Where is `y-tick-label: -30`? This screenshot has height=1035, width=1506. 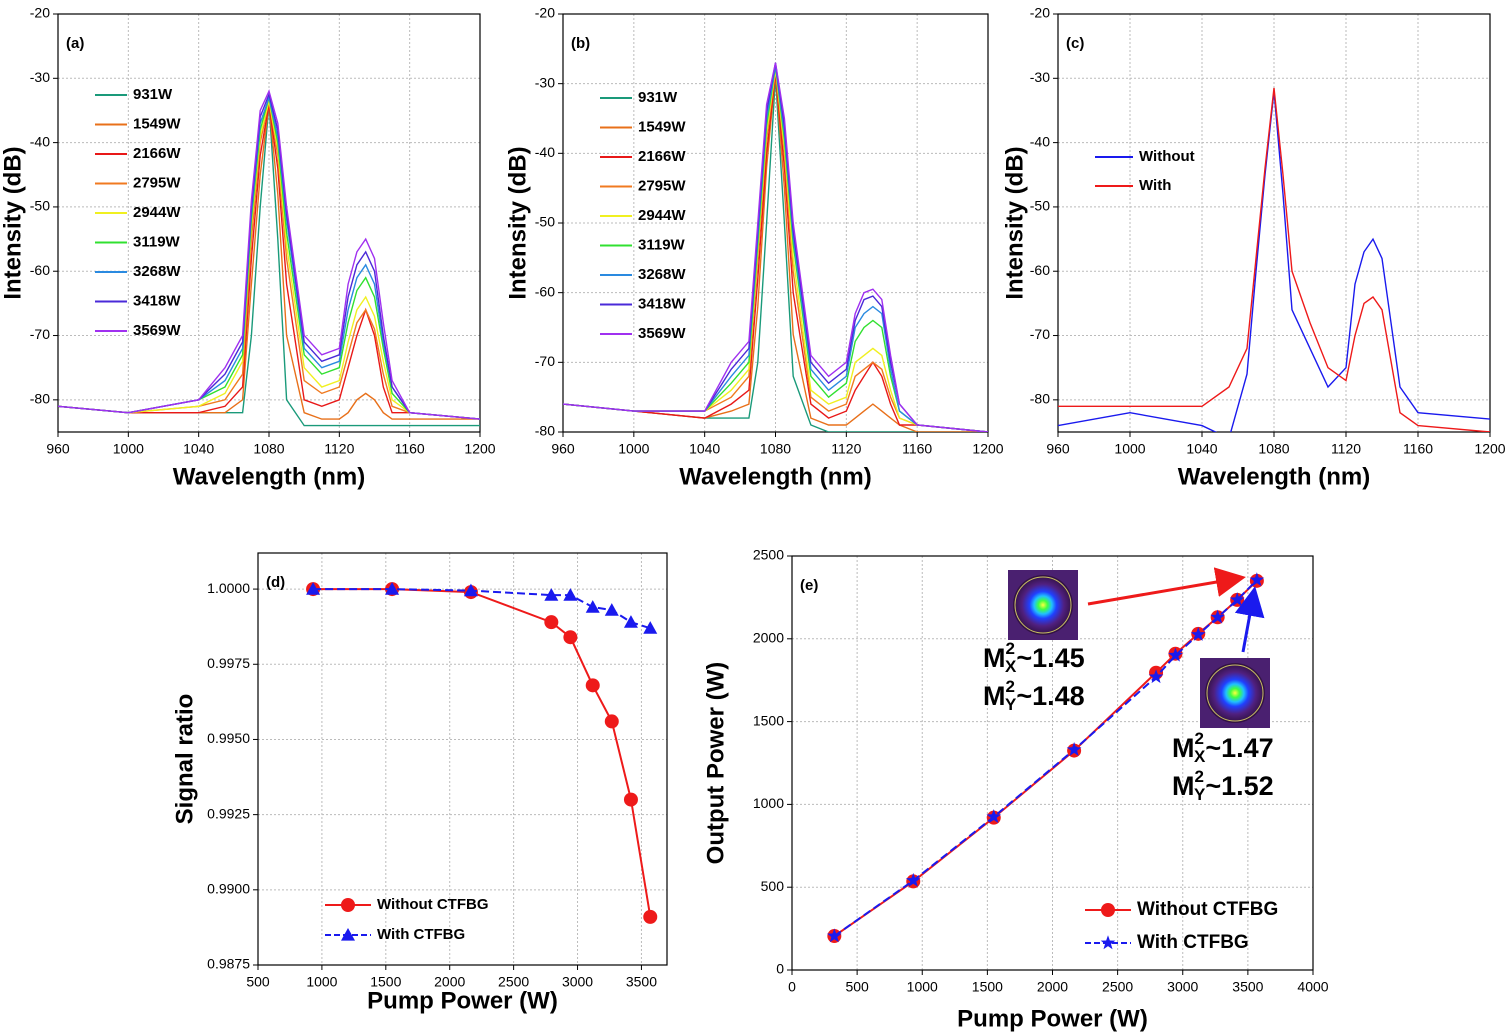 y-tick-label: -30 is located at coordinates (40, 77).